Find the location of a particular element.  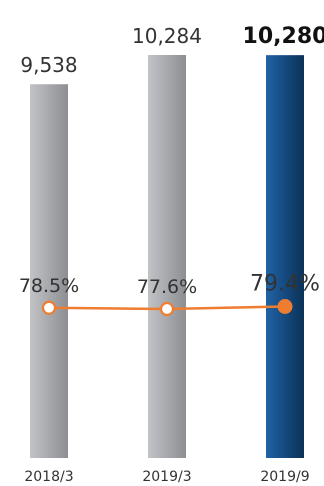

category-label-2019-9: 2019/9 is located at coordinates (284, 477).